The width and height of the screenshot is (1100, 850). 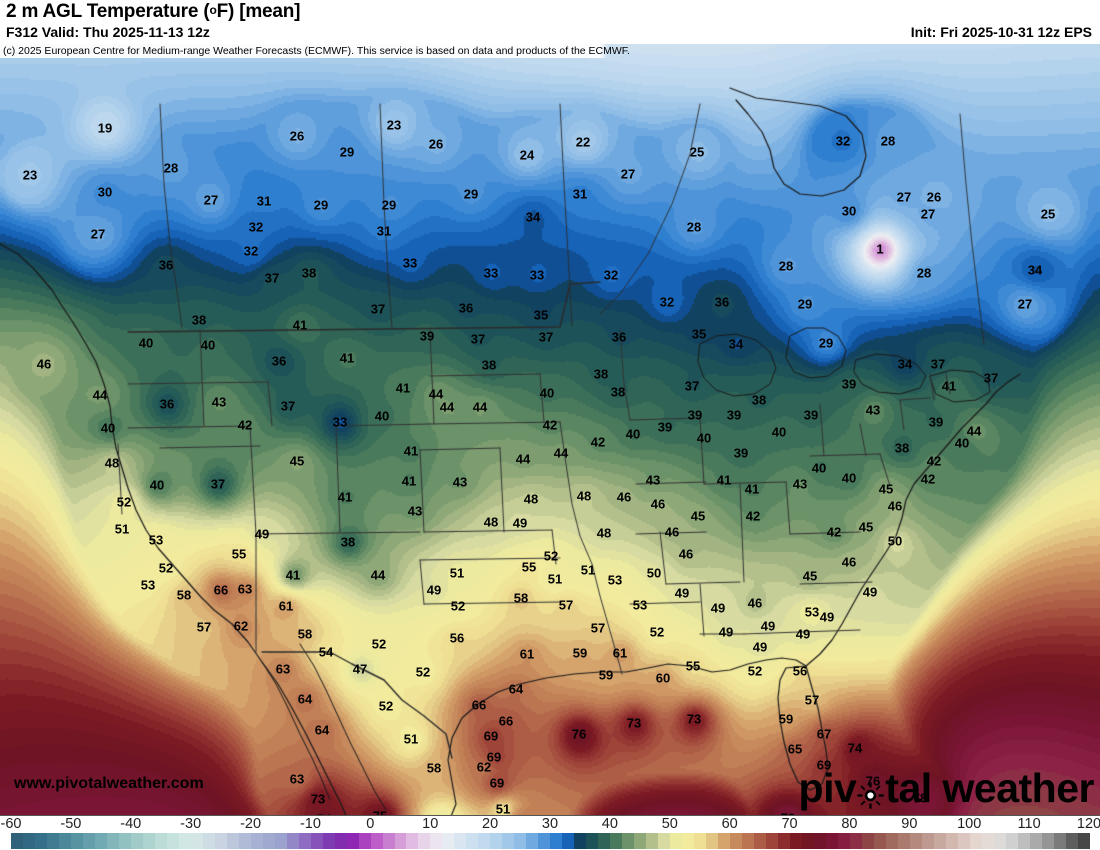 I want to click on site-url: www.pivotalweather.com, so click(x=109, y=783).